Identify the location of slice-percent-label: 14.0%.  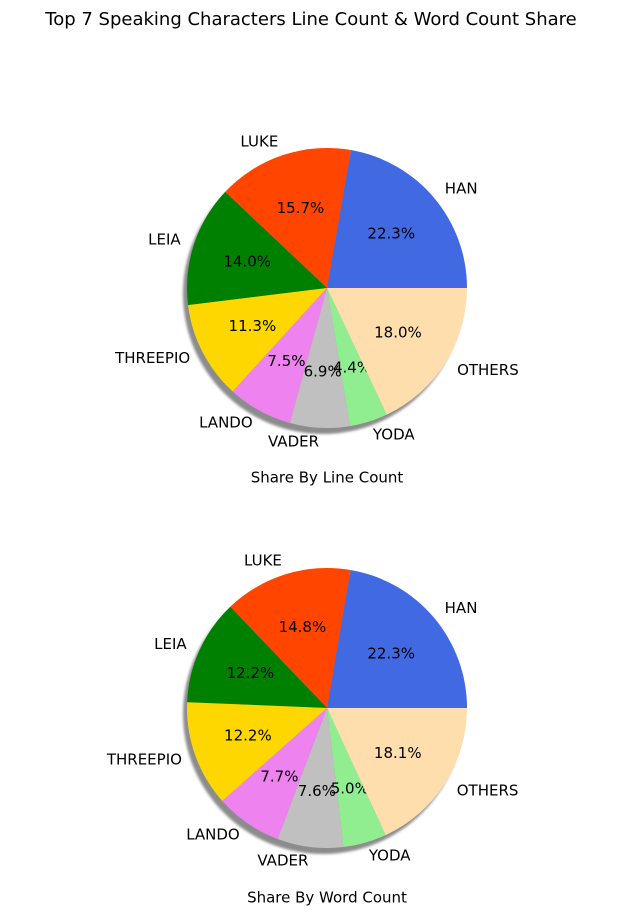
(247, 261).